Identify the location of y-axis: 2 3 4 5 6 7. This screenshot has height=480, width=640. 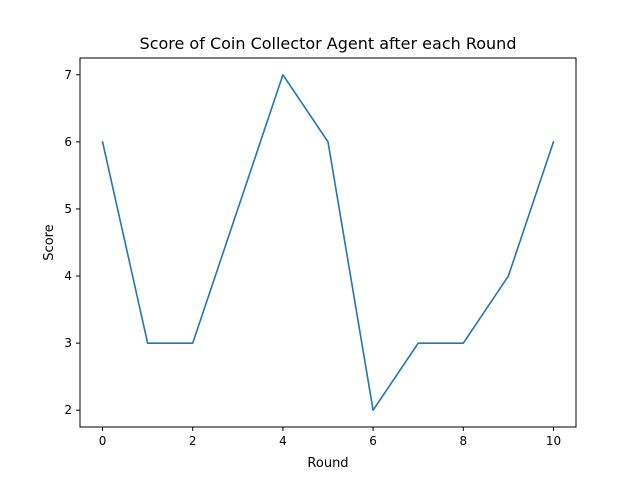
(72, 242).